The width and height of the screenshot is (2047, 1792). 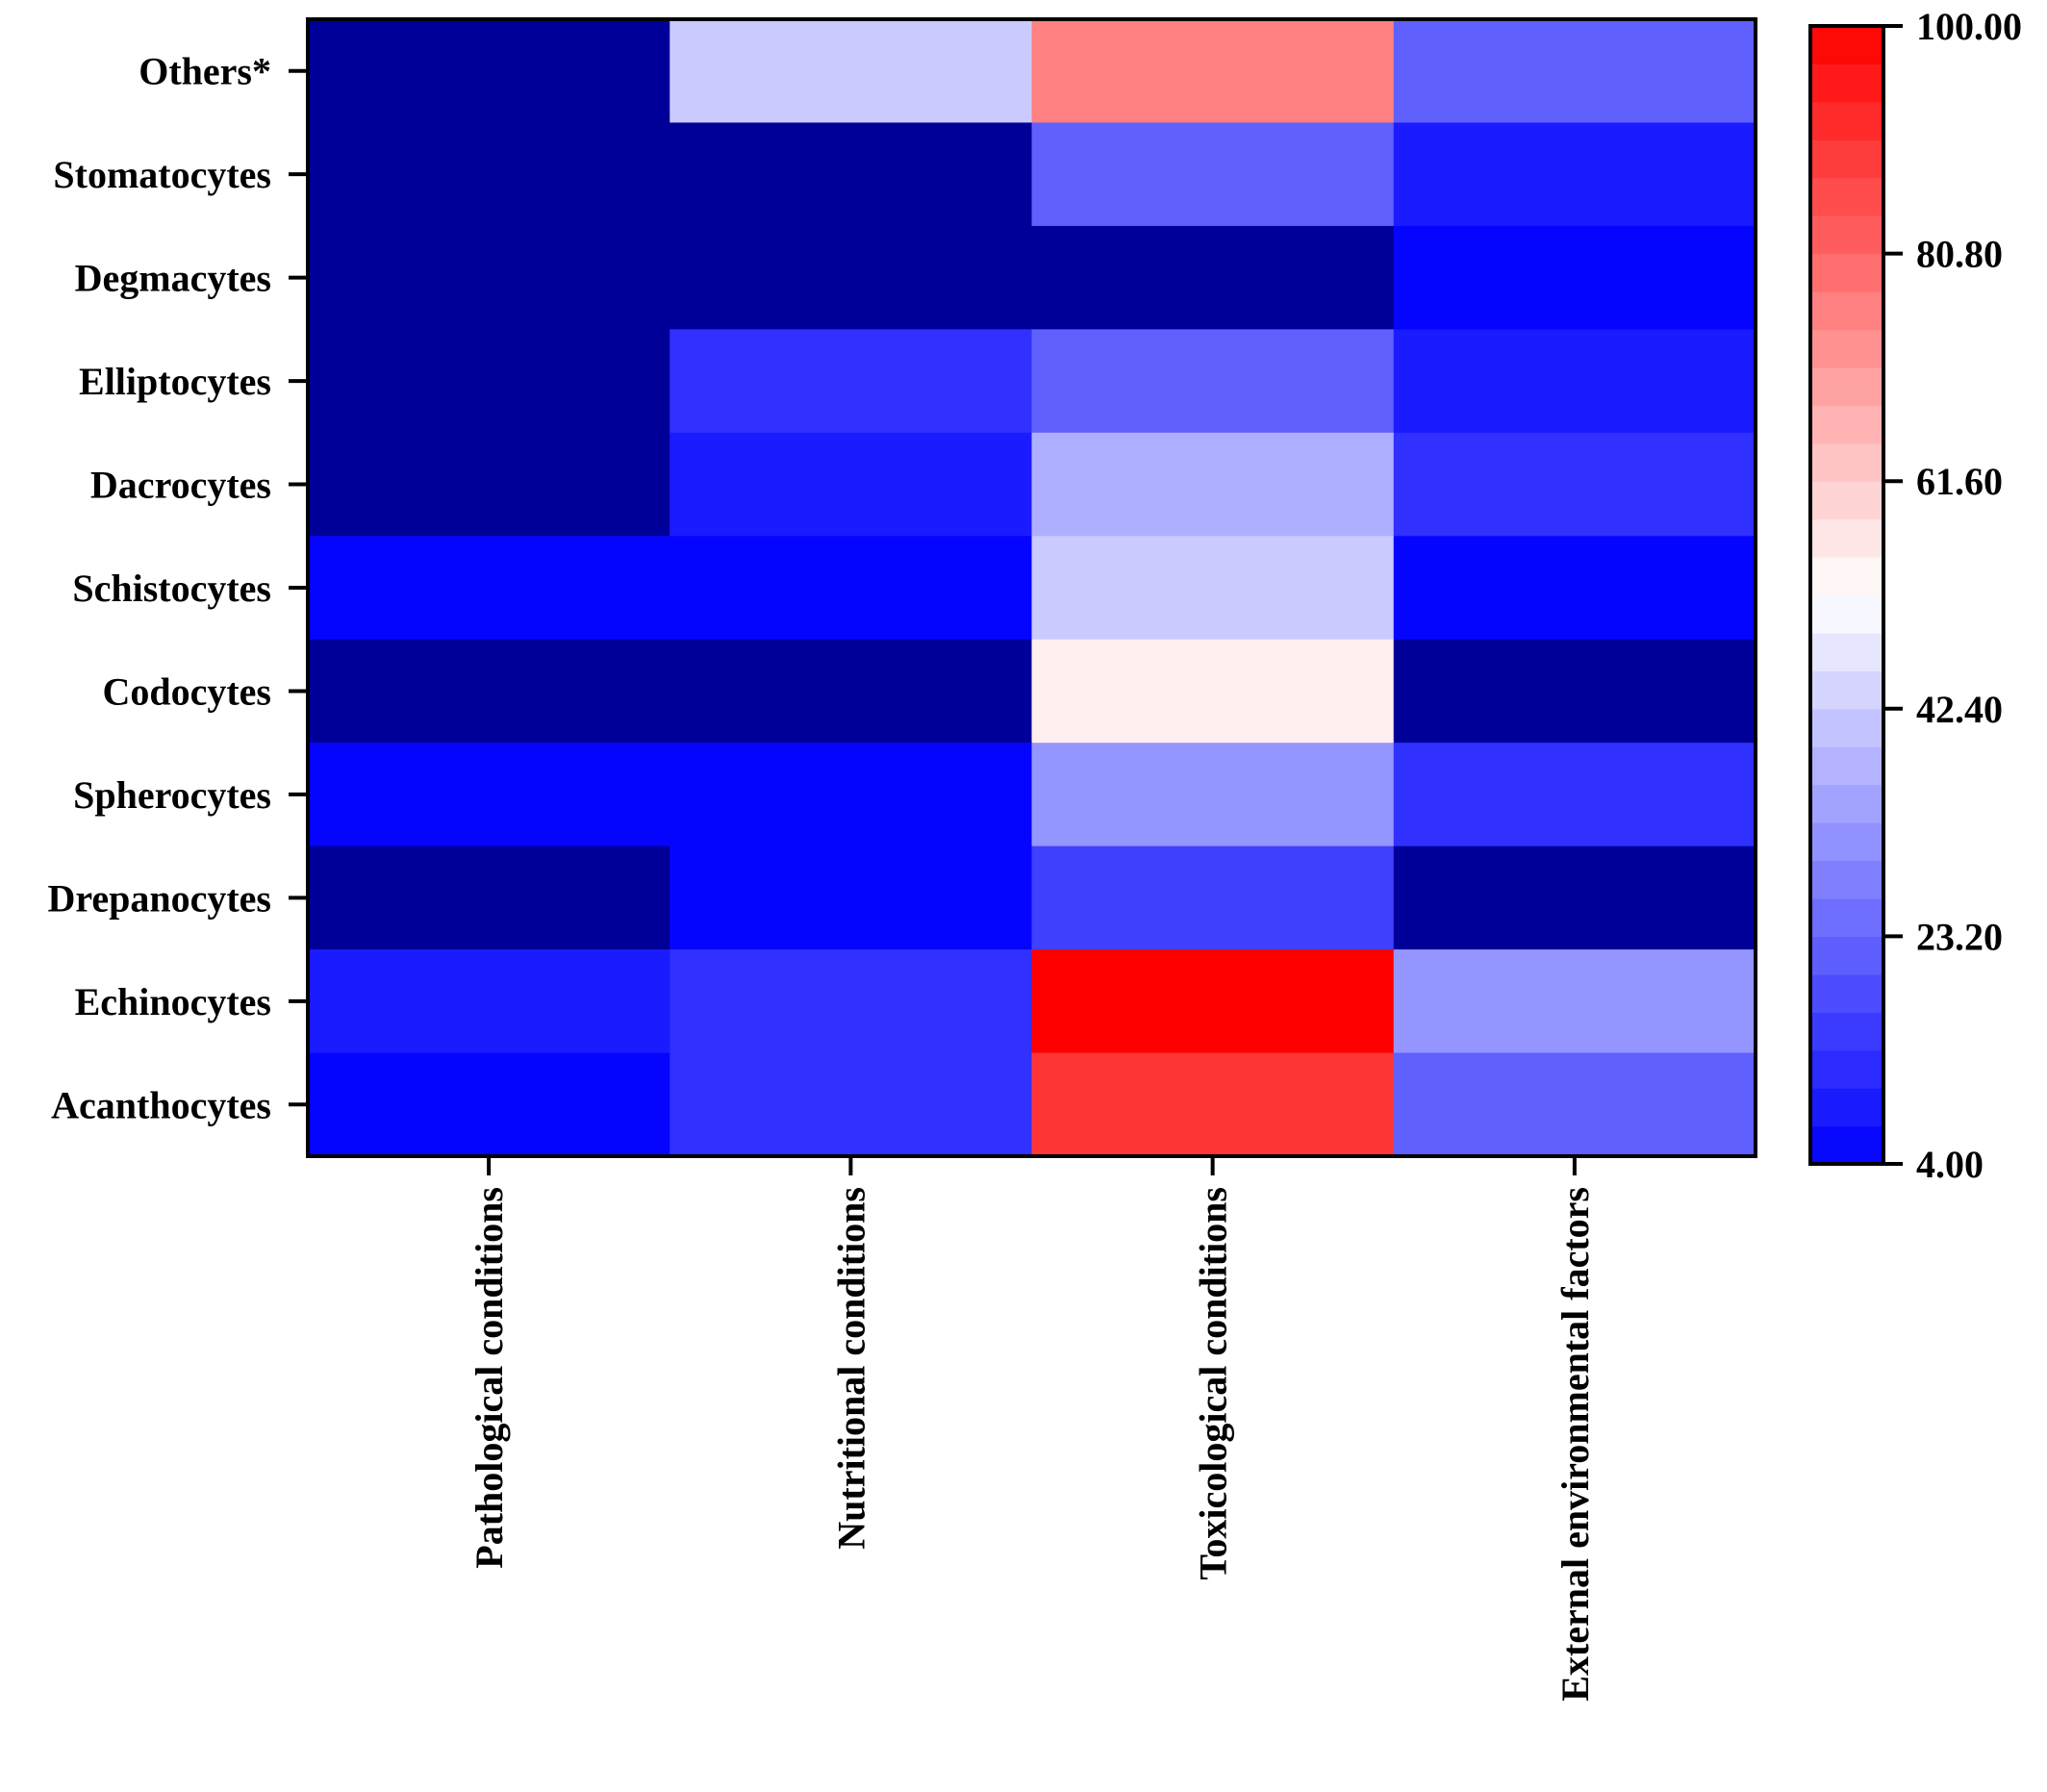 I want to click on colorbar-tick-label: 100.00, so click(x=1969, y=27).